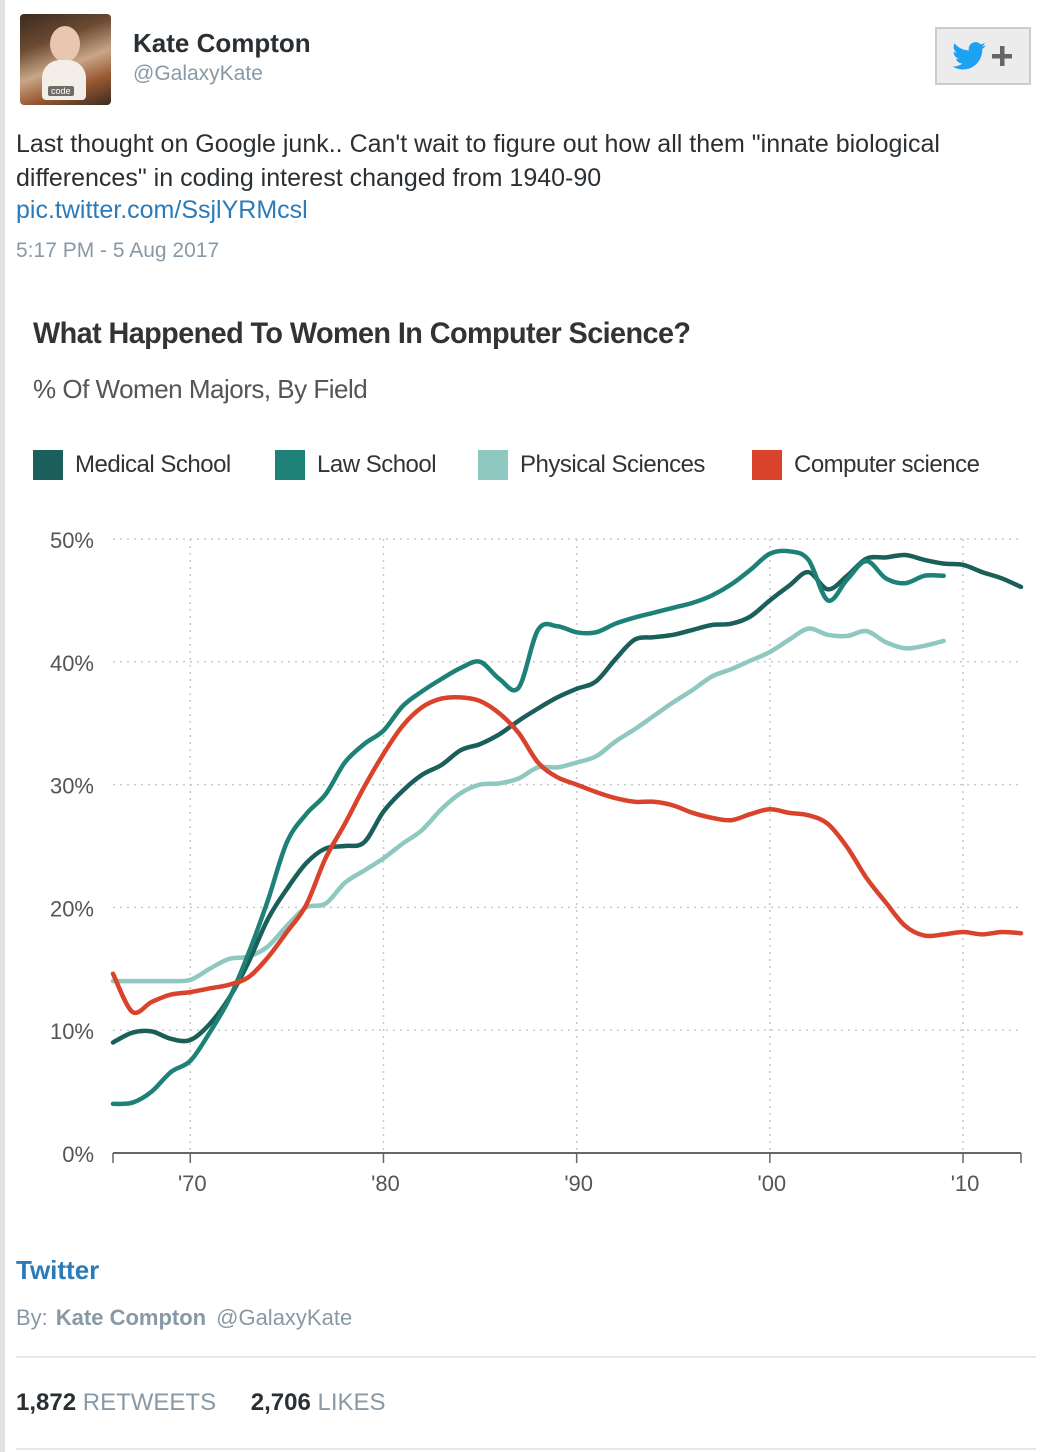  Describe the element at coordinates (578, 1183) in the screenshot. I see `x-tick-label: '90` at that location.